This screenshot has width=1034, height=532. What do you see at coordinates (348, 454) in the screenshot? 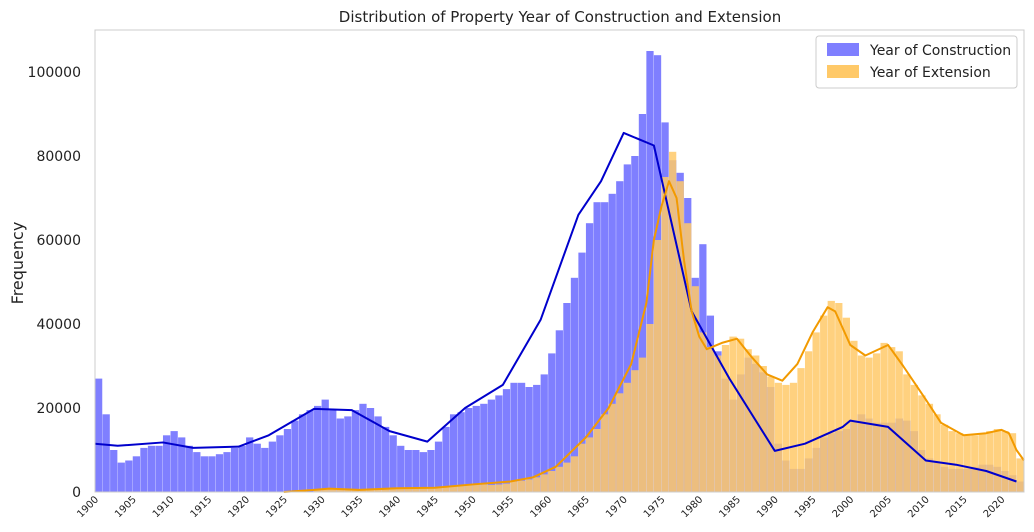
I see `construction-bar-1933` at bounding box center [348, 454].